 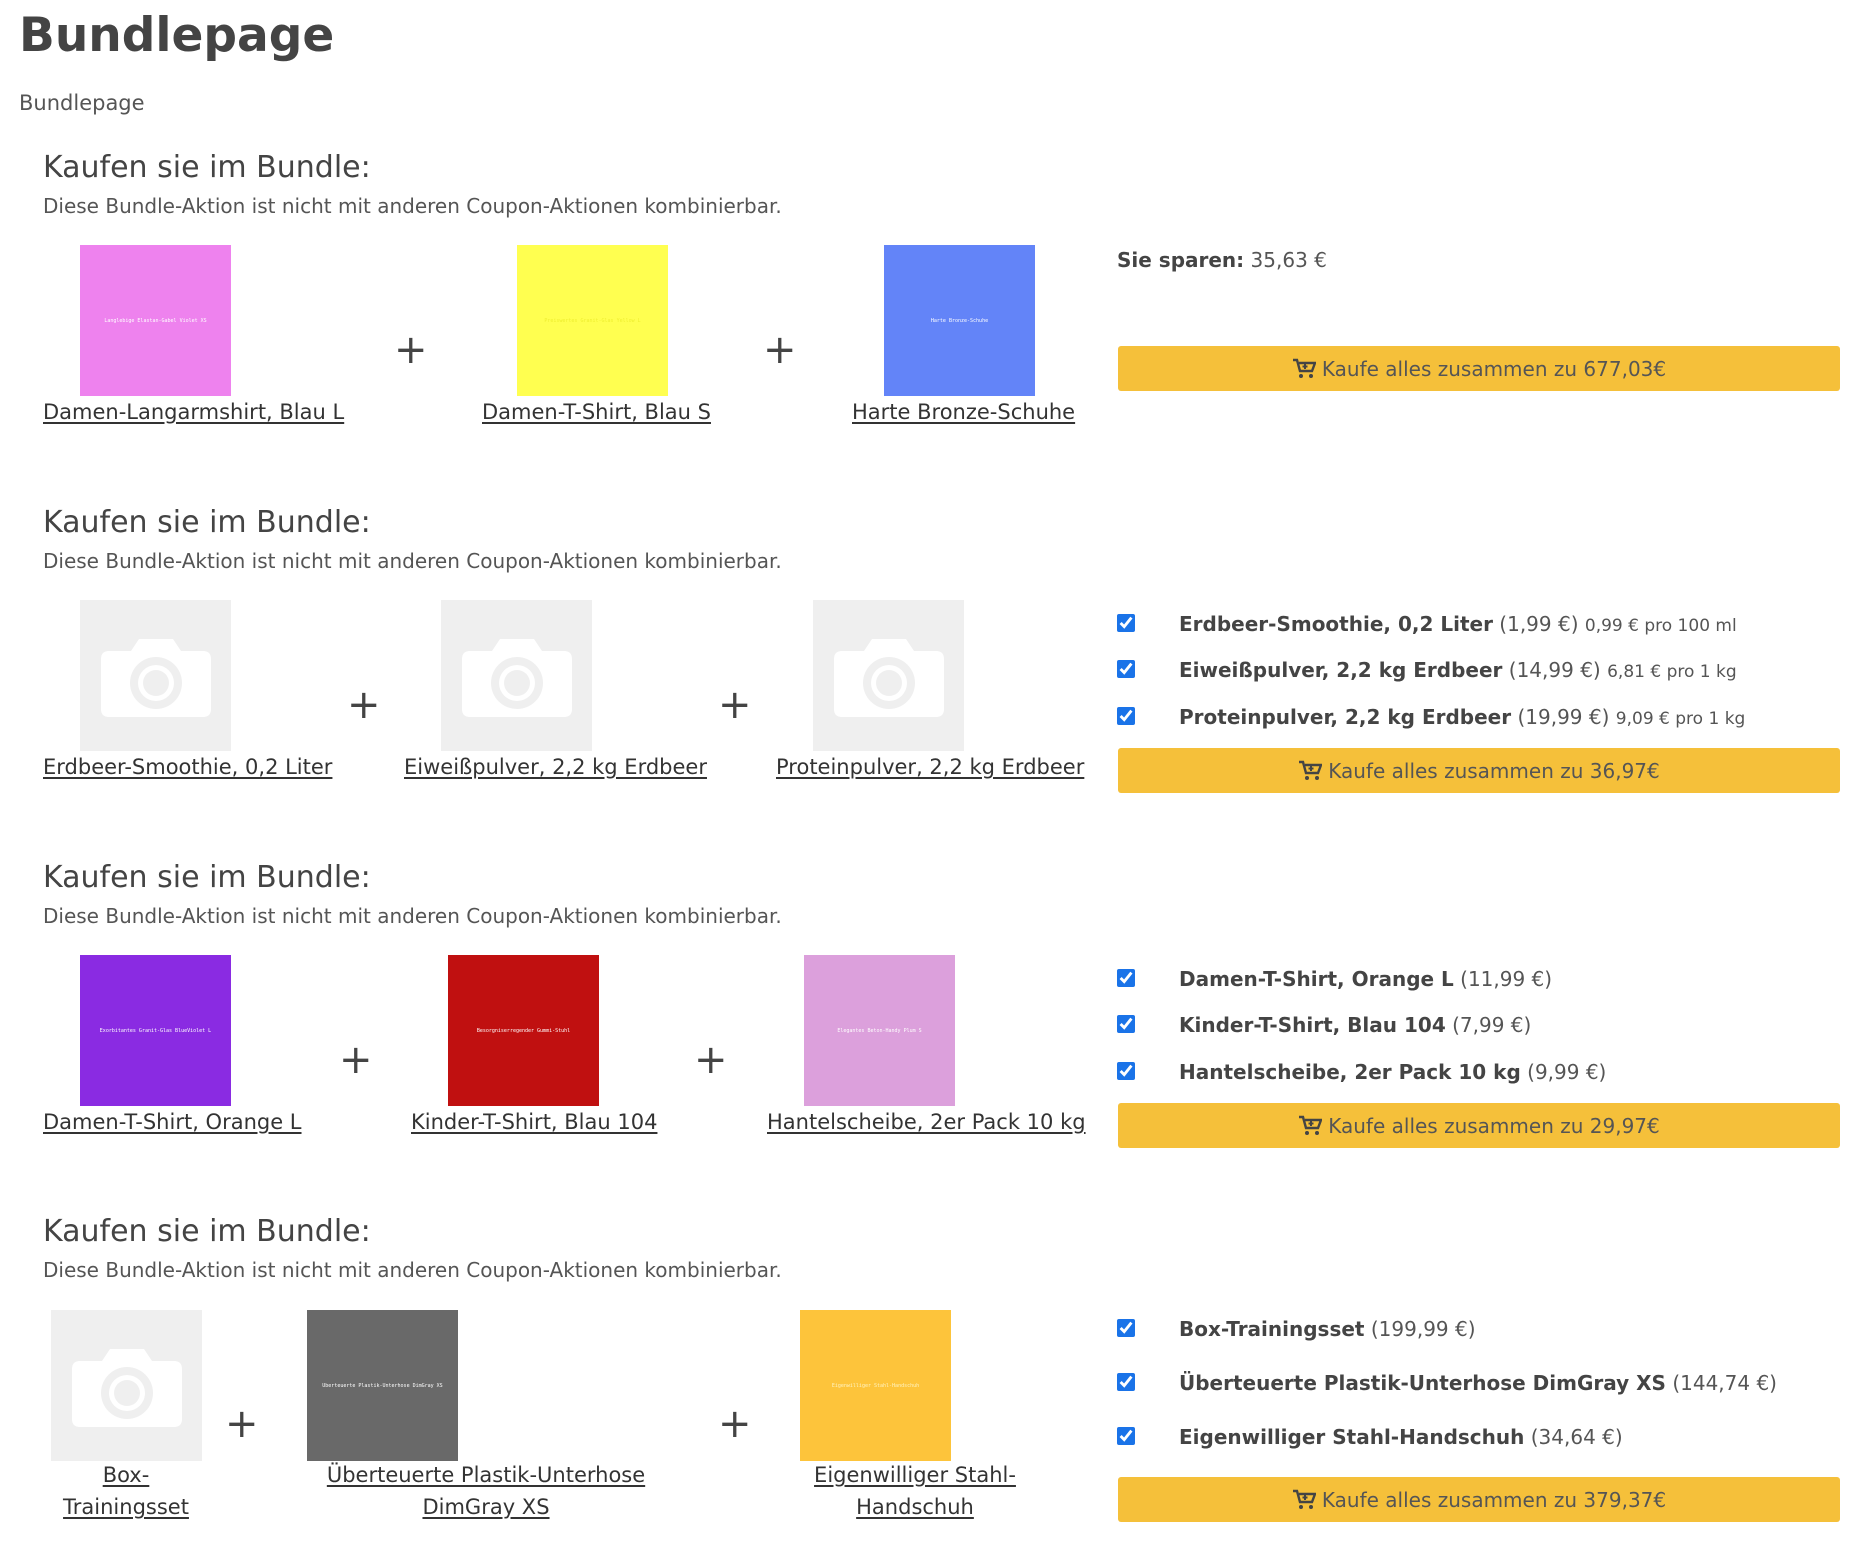 I want to click on thumbnail-text: Elegantes Beton-Handy Plum S, so click(x=879, y=1030).